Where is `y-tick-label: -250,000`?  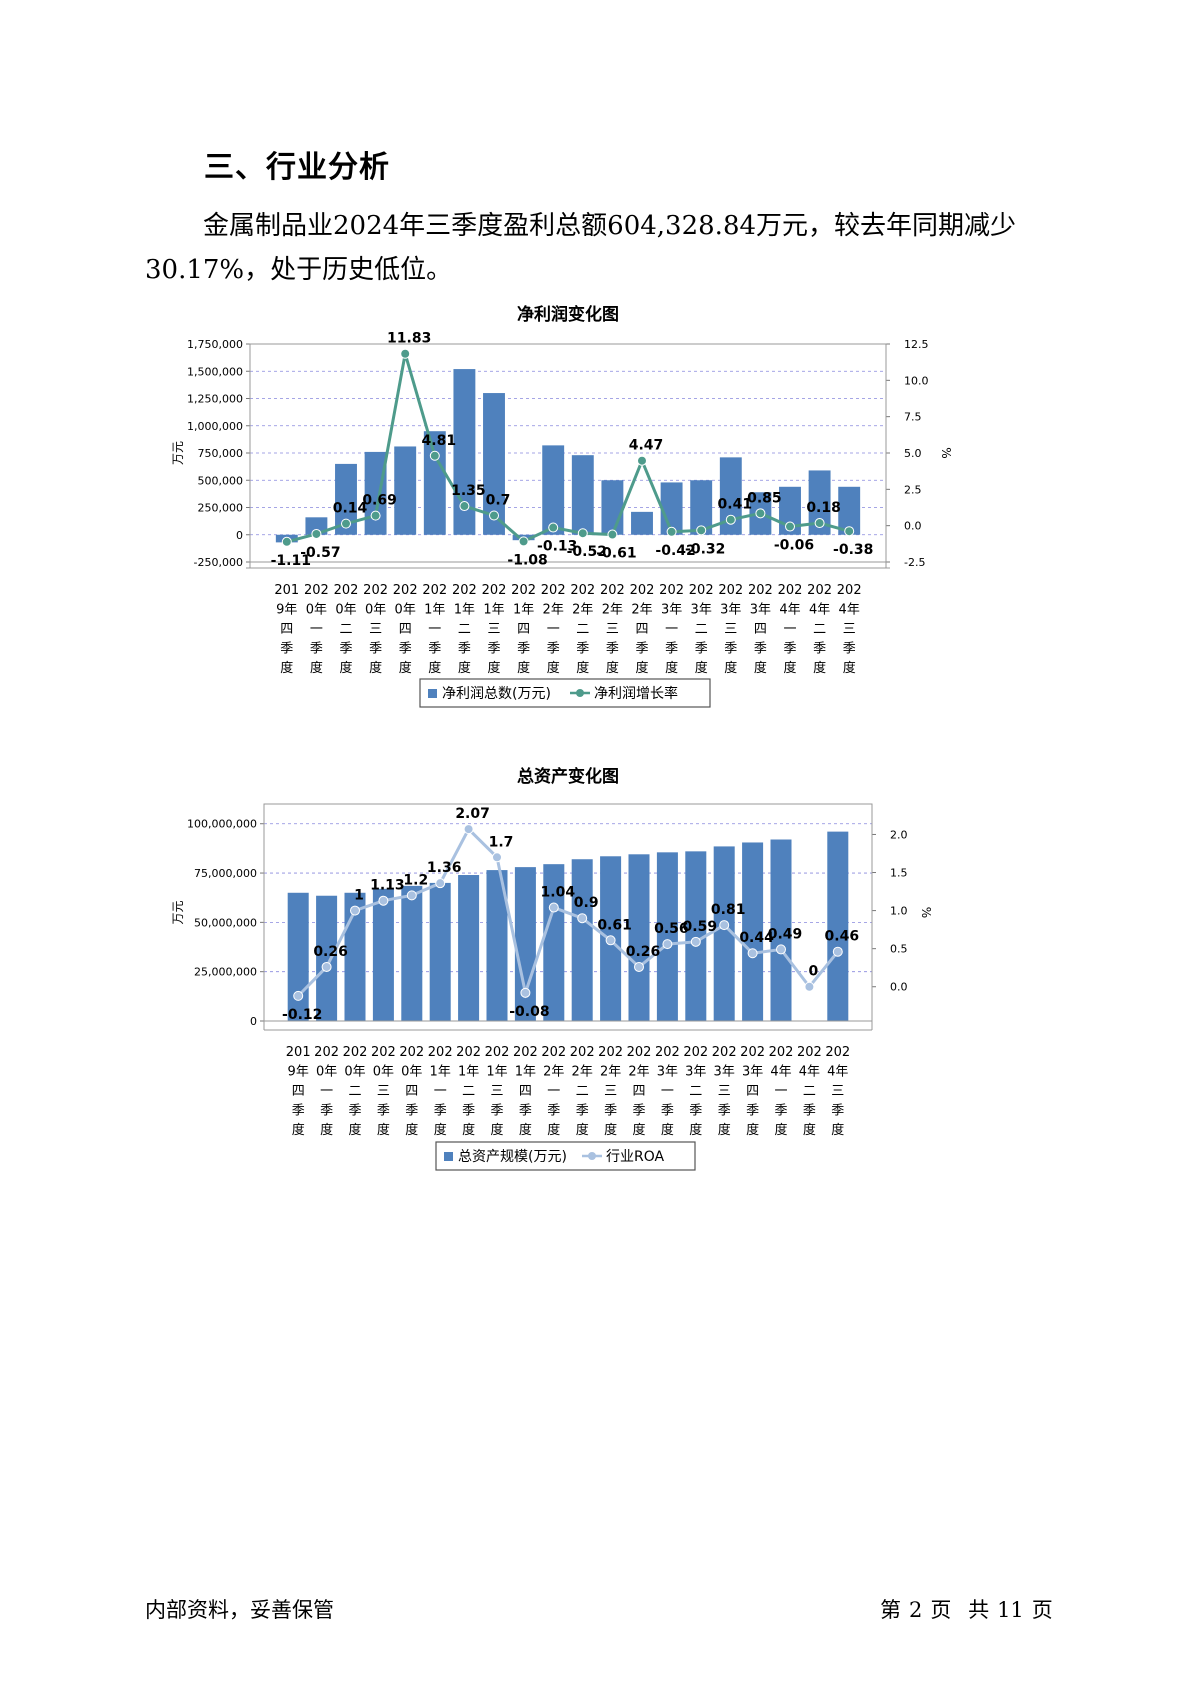 y-tick-label: -250,000 is located at coordinates (218, 562).